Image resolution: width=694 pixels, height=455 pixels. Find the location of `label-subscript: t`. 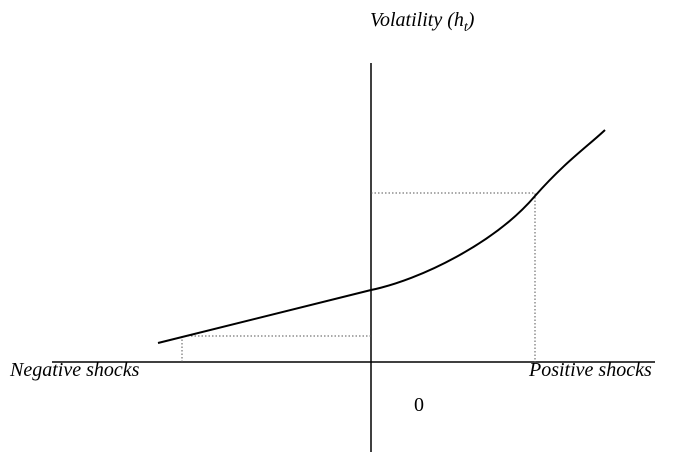

label-subscript: t is located at coordinates (466, 27).